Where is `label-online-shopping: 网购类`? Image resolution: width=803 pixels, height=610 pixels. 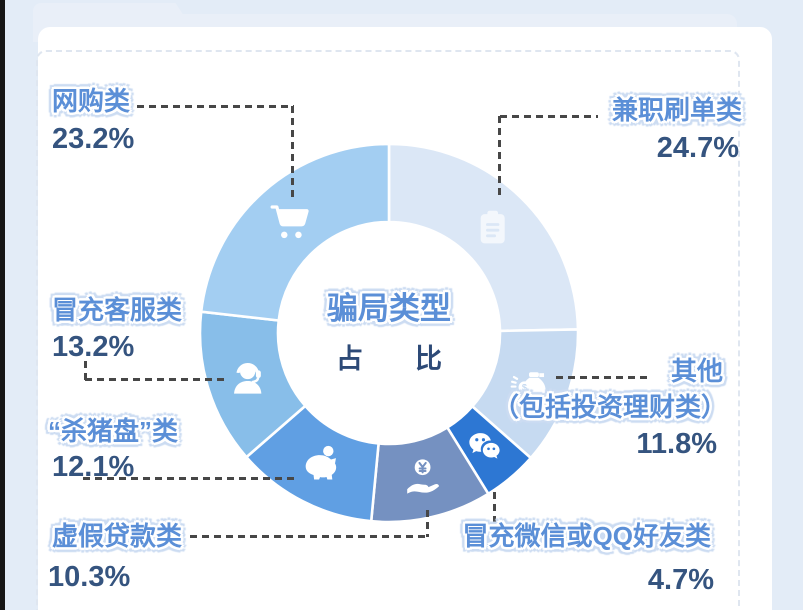
label-online-shopping: 网购类 is located at coordinates (91, 101).